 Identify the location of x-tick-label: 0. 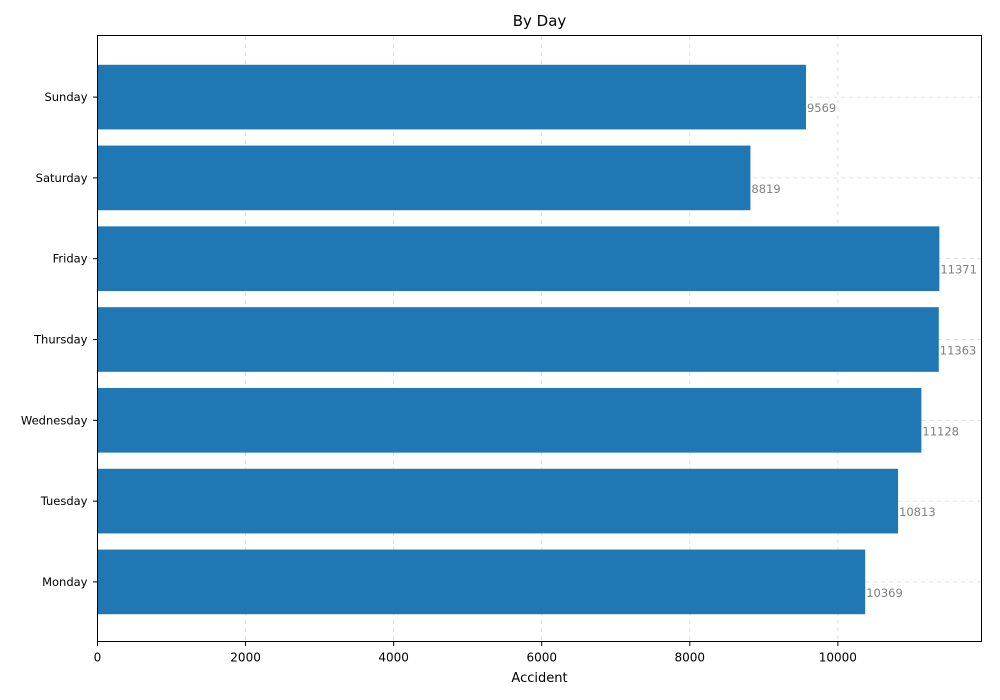
(98, 658).